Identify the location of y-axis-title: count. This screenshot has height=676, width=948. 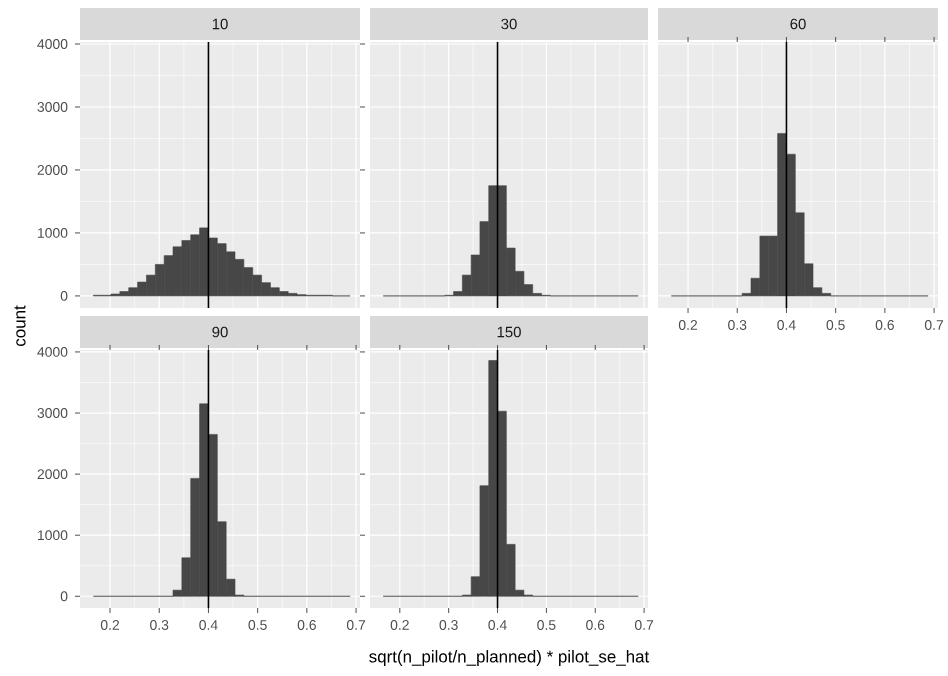
(20, 325).